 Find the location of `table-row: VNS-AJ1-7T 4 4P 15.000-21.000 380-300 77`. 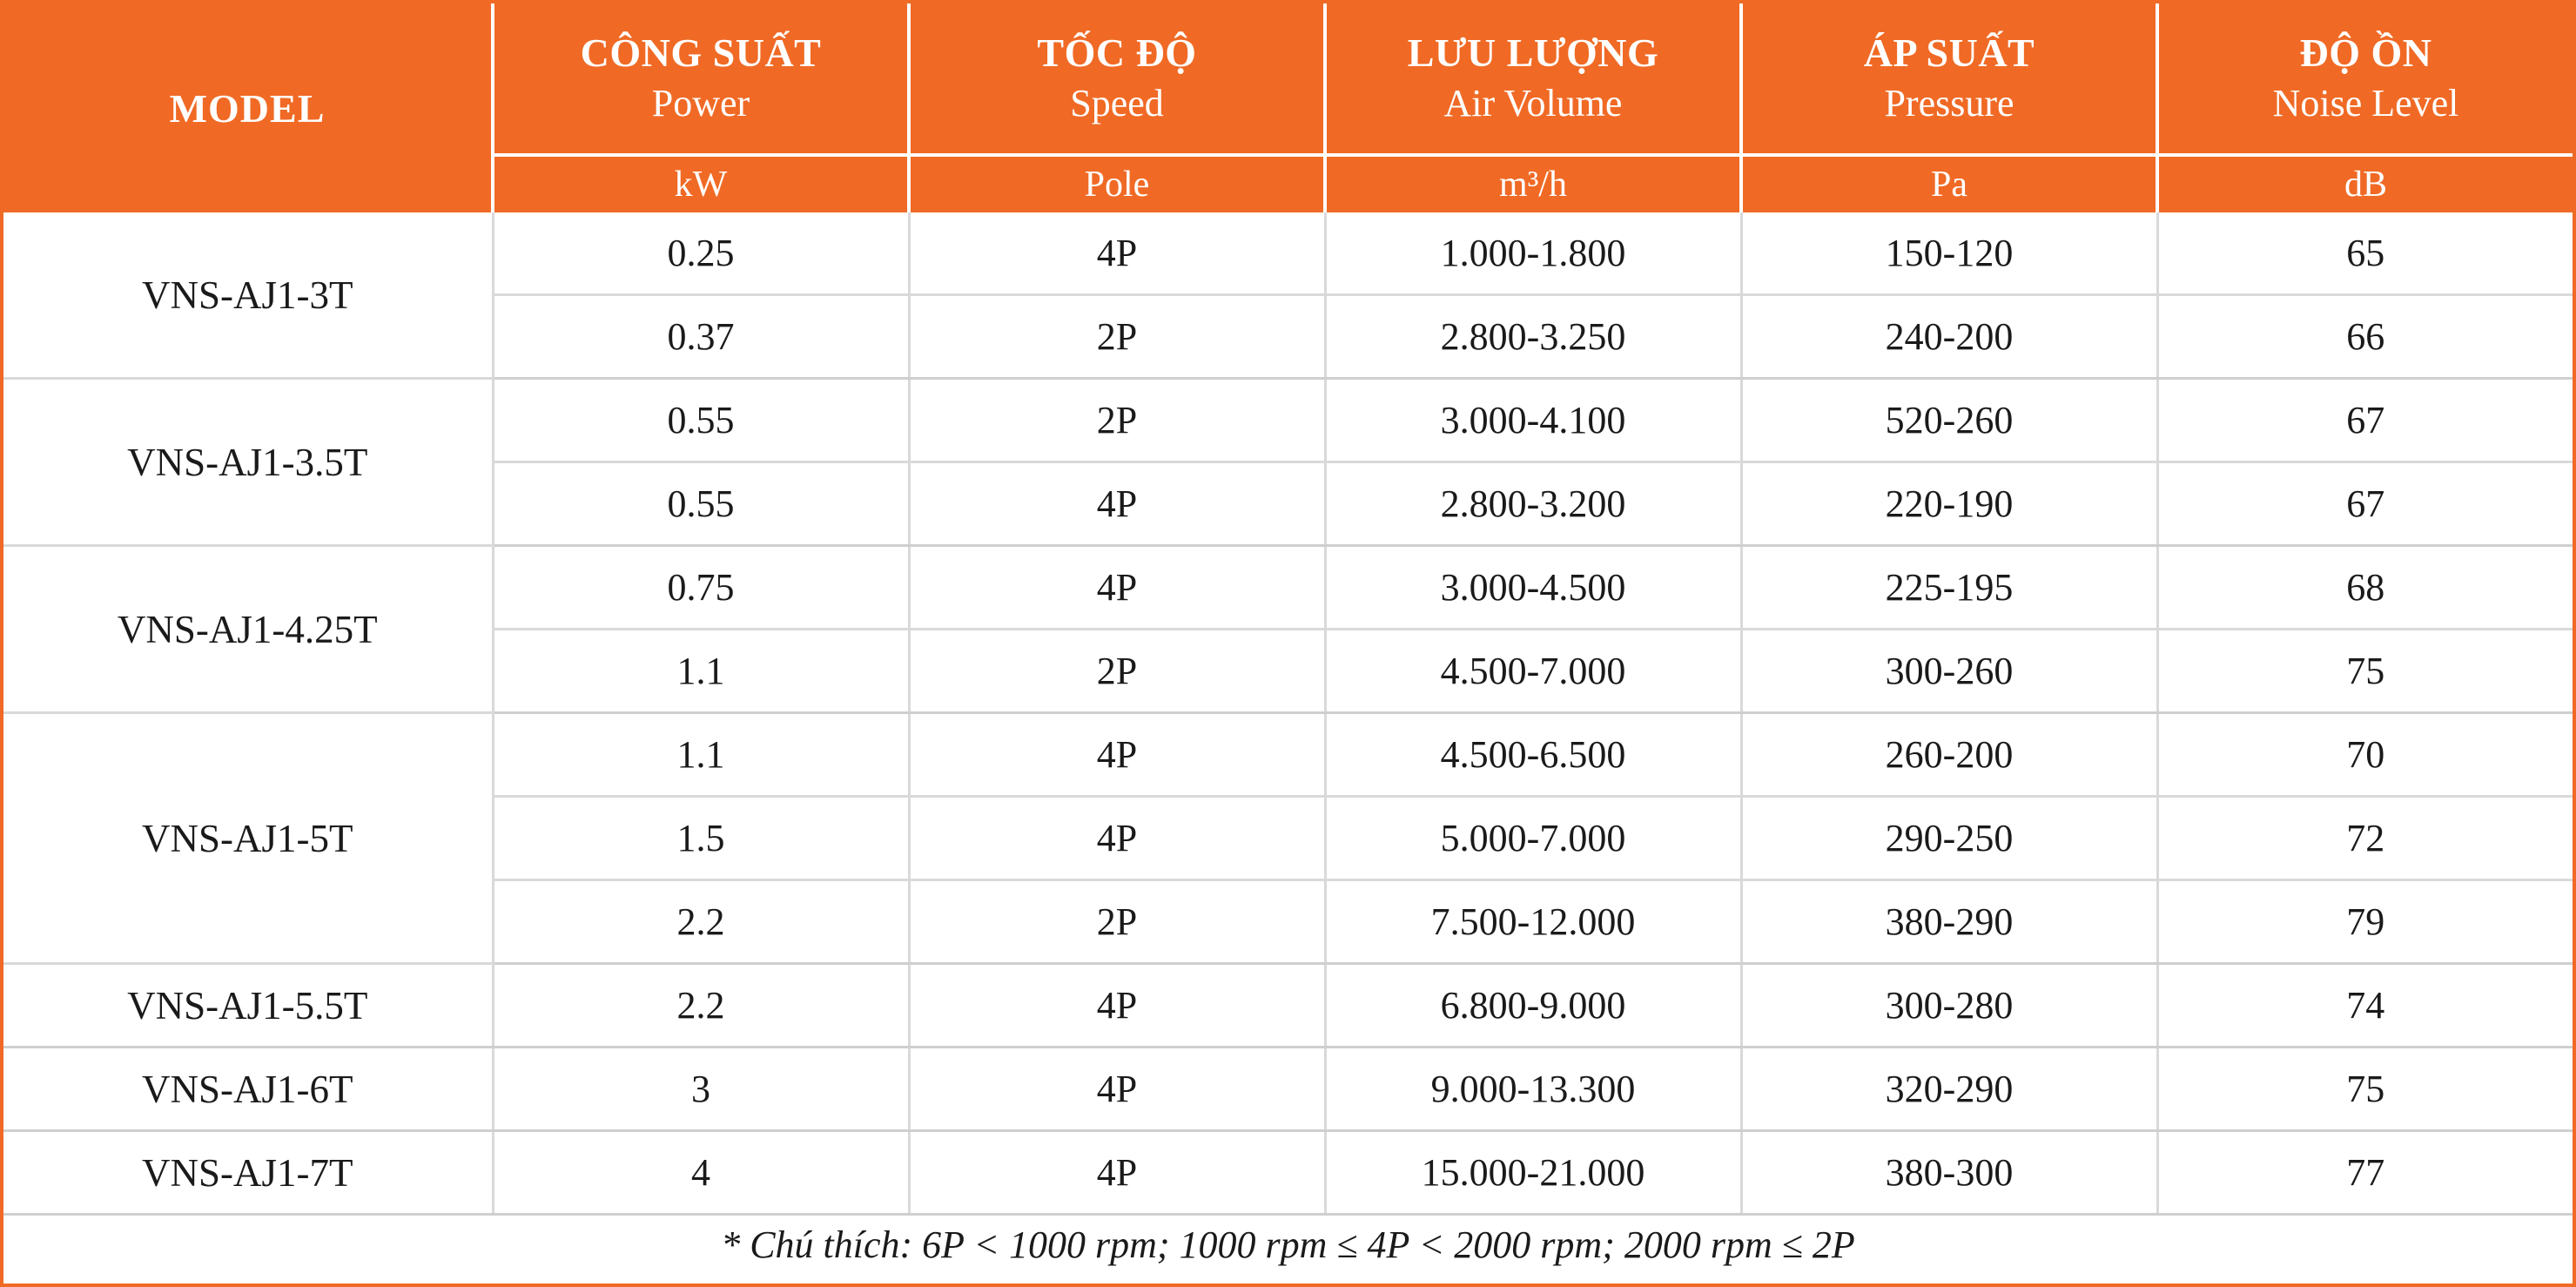

table-row: VNS-AJ1-7T 4 4P 15.000-21.000 380-300 77 is located at coordinates (1288, 1173).